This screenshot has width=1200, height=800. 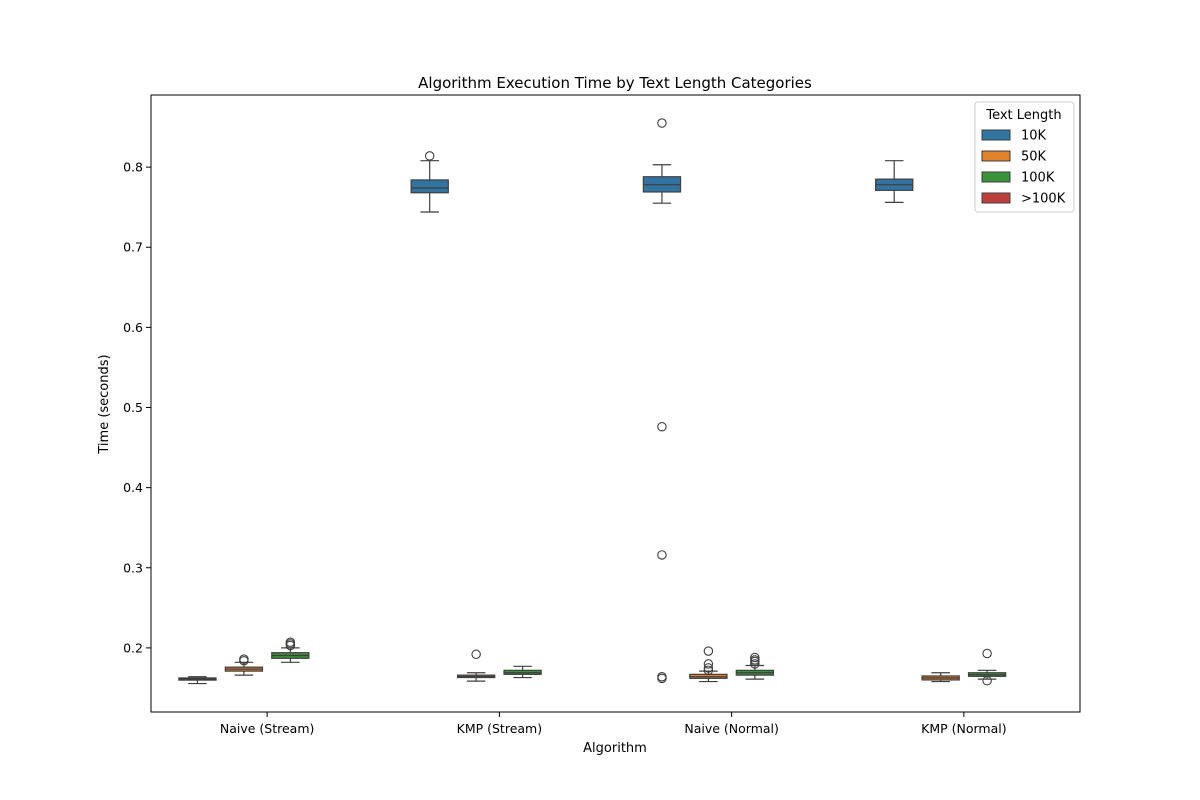 I want to click on y-tick-label: 0.8, so click(x=133, y=167).